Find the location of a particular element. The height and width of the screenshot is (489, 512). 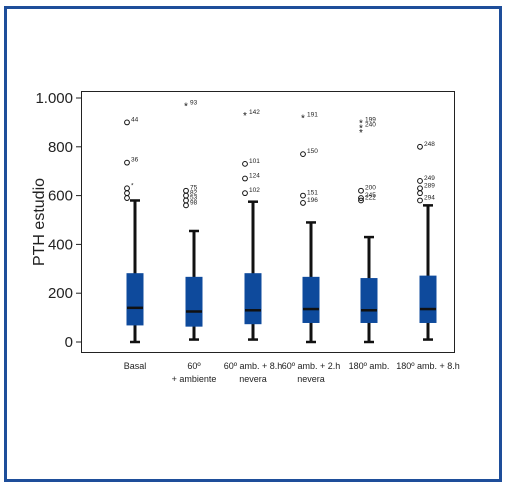

x-category-label: 180º amb. + 8.h is located at coordinates (428, 366).